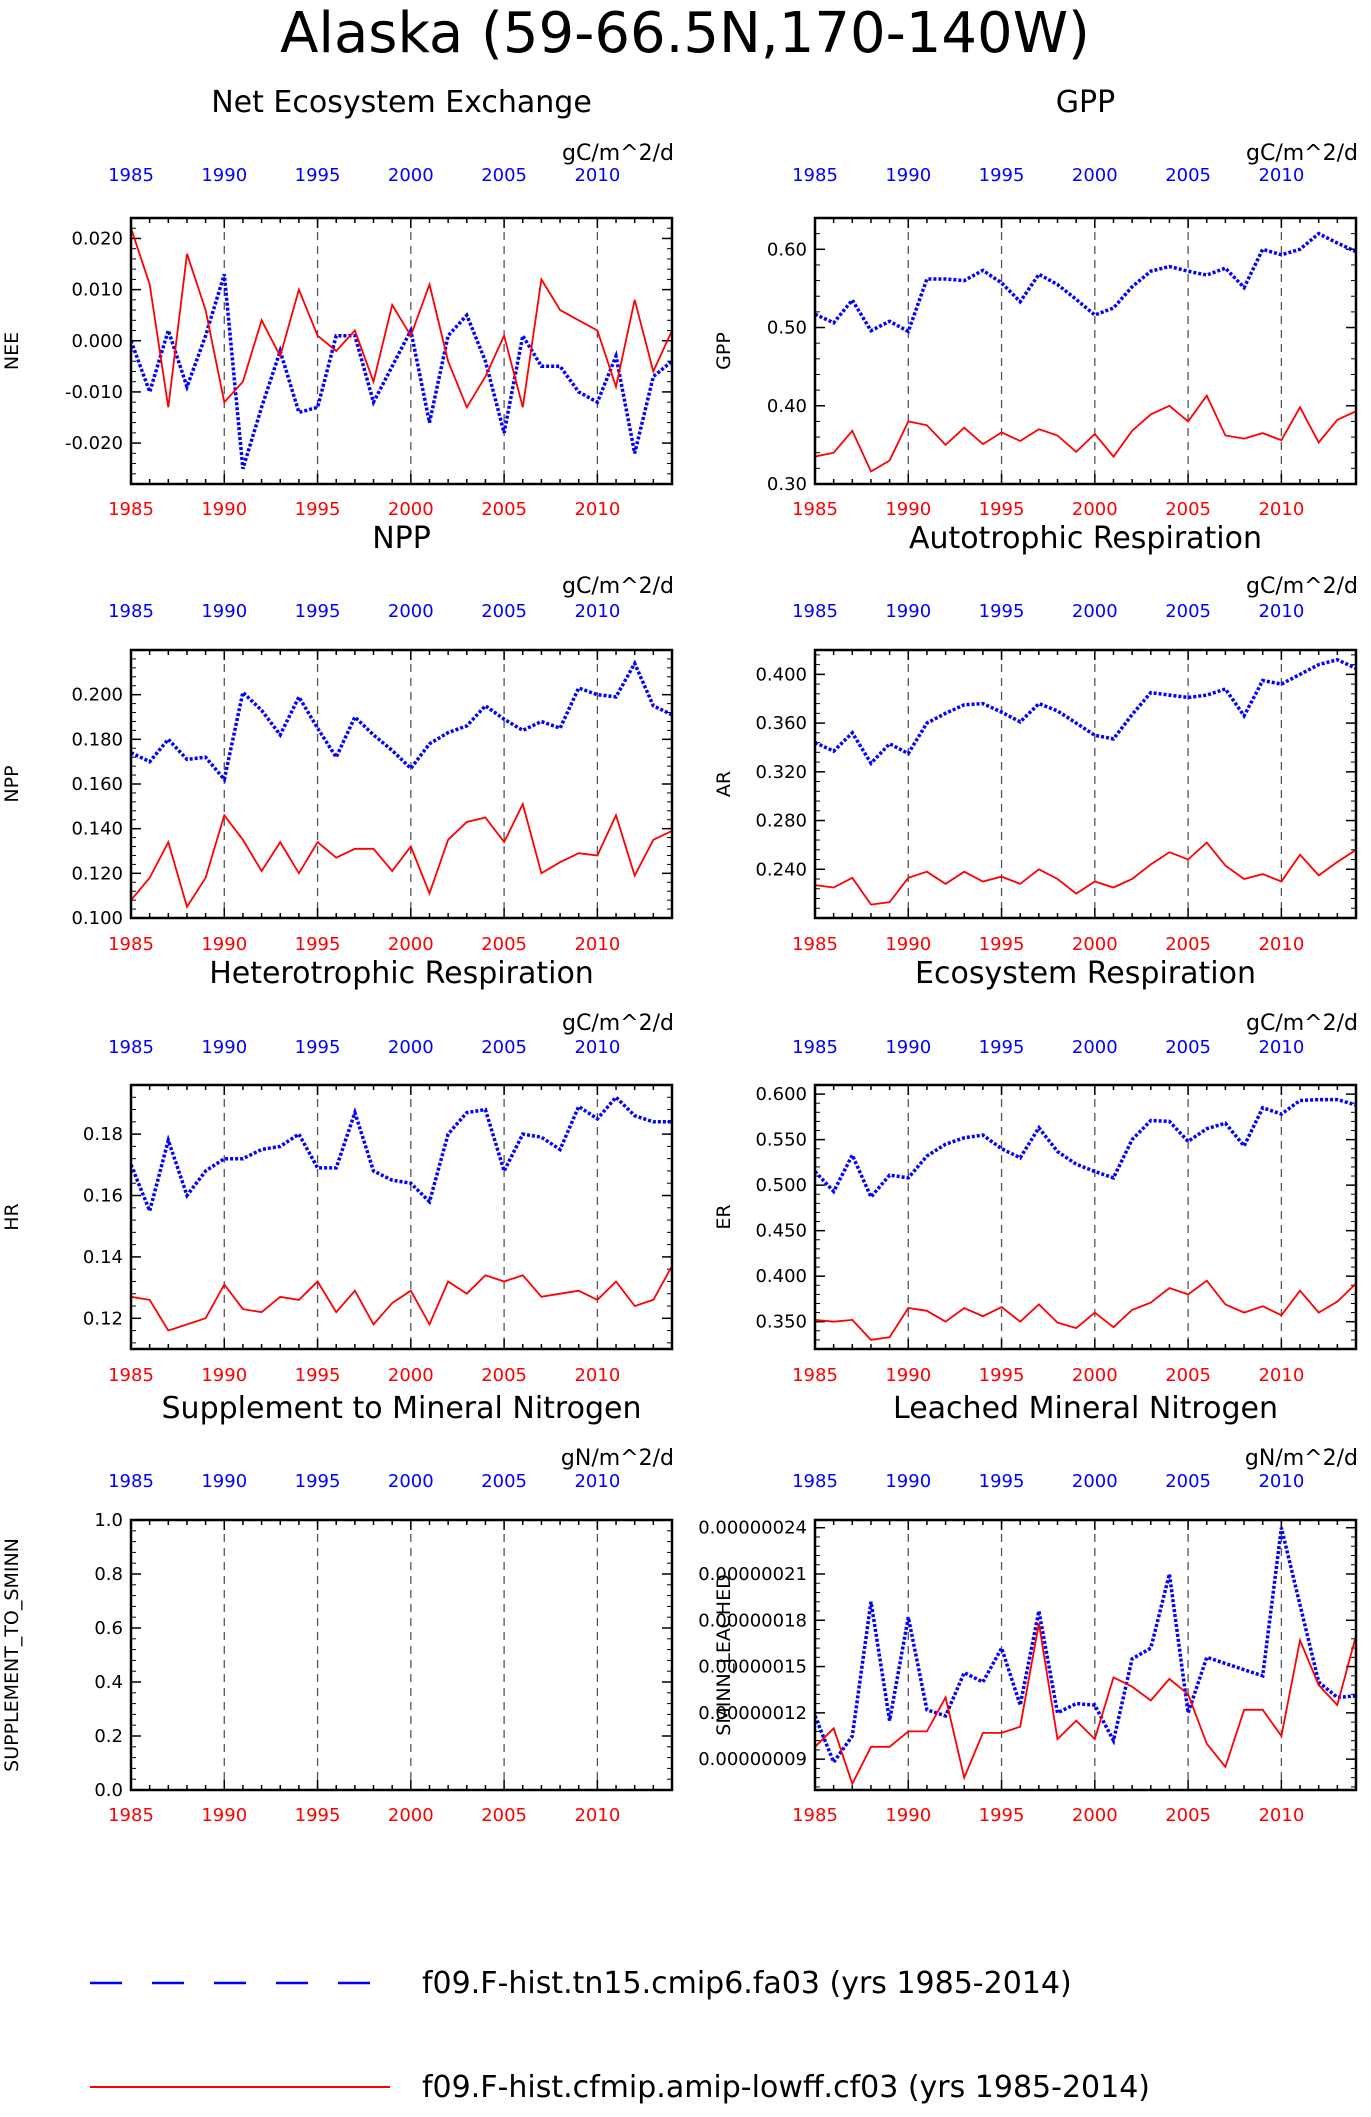 Image resolution: width=1371 pixels, height=2117 pixels. What do you see at coordinates (787, 484) in the screenshot?
I see `y-tick-label: 0.30` at bounding box center [787, 484].